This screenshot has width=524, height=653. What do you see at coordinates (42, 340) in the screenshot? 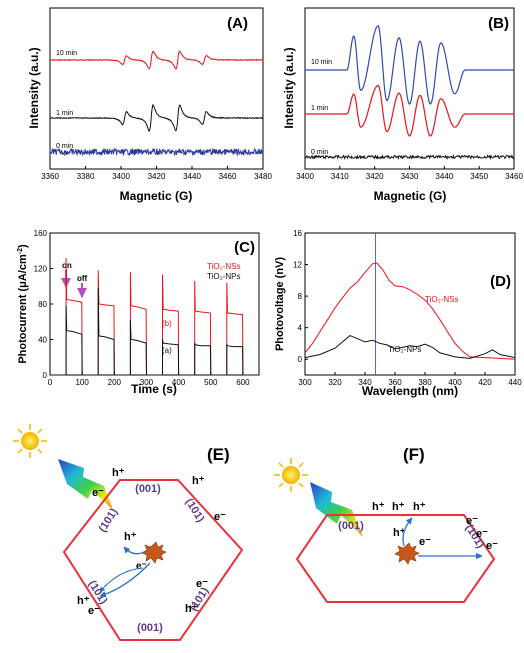
I see `panel-c-yticks-label: 40` at bounding box center [42, 340].